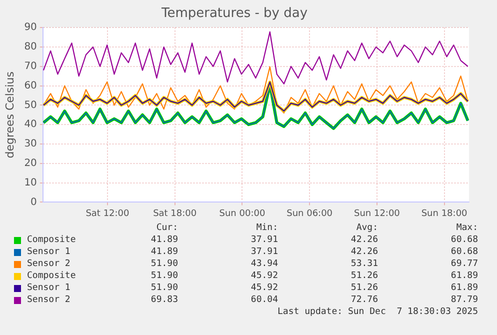 The width and height of the screenshot is (497, 335). What do you see at coordinates (9, 114) in the screenshot?
I see `y-axis-title: degrees Celsius` at bounding box center [9, 114].